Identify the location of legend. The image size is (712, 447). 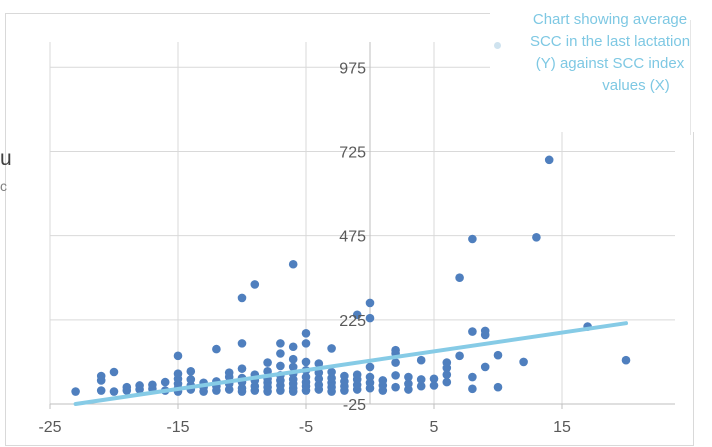
(601, 70).